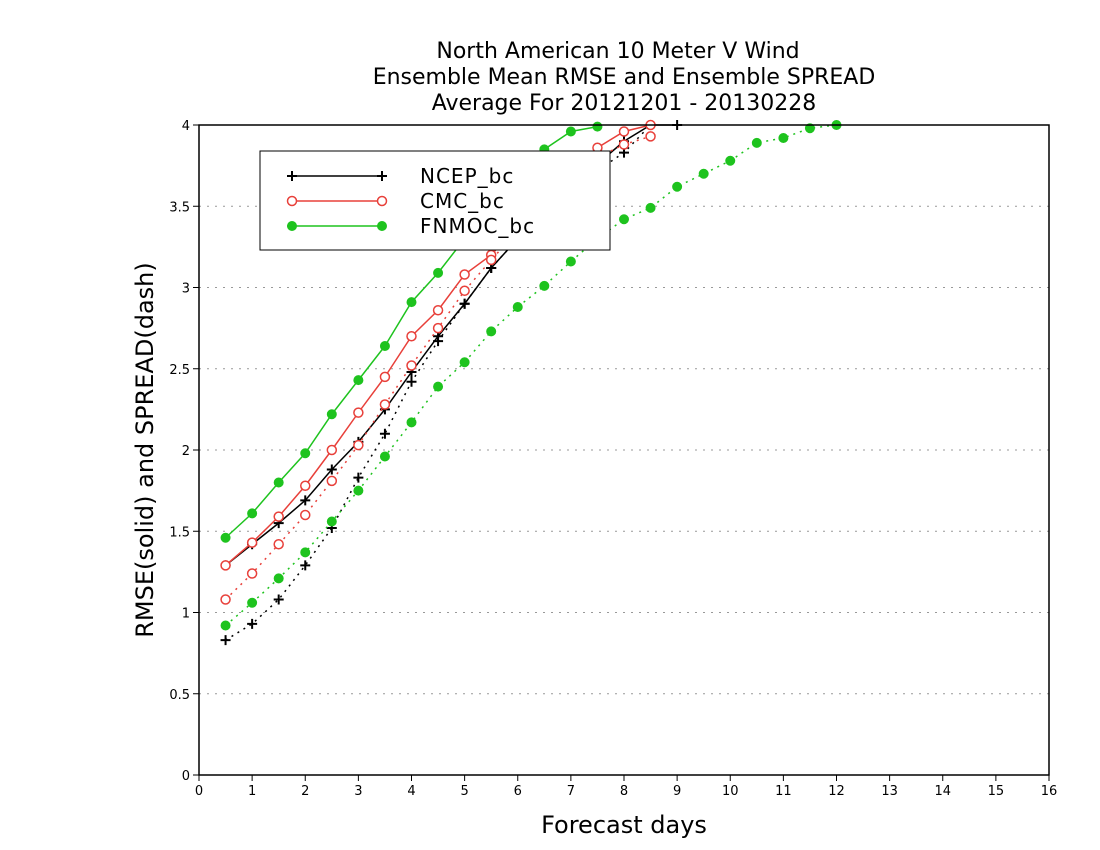 Image resolution: width=1100 pixels, height=850 pixels. I want to click on legend-label-fnmoc-bc: FNMOC_bc, so click(477, 226).